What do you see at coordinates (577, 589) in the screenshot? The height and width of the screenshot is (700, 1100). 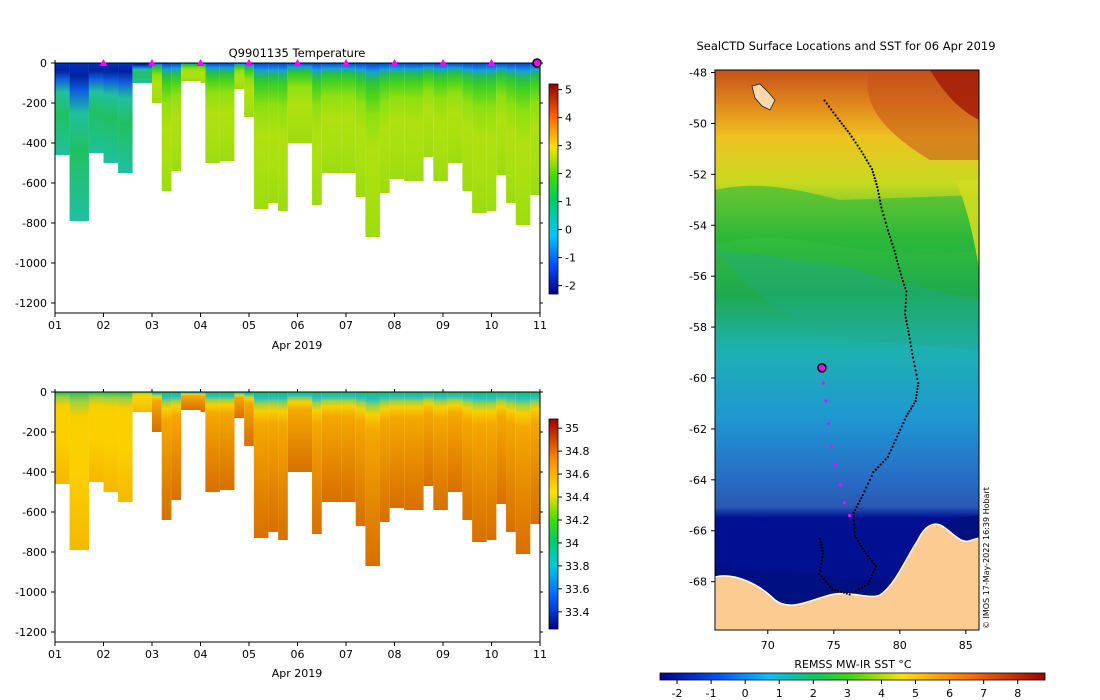 I see `colorbar-tick-label: 33.6` at bounding box center [577, 589].